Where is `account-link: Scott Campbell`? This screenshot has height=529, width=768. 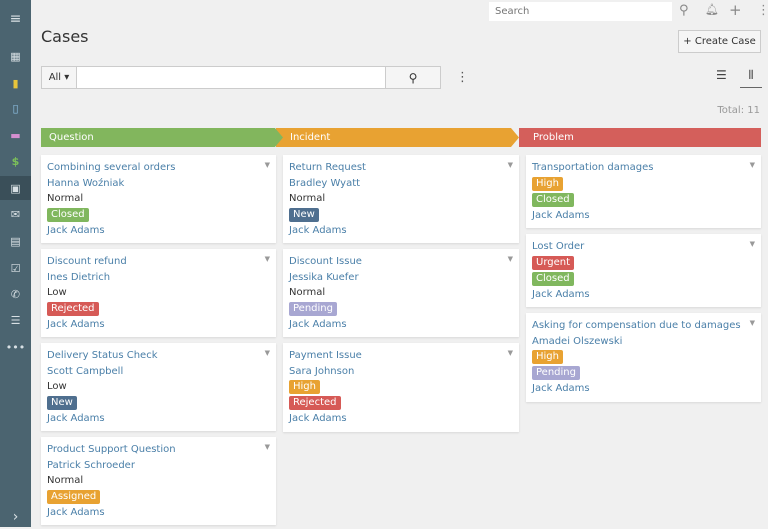 account-link: Scott Campbell is located at coordinates (85, 371).